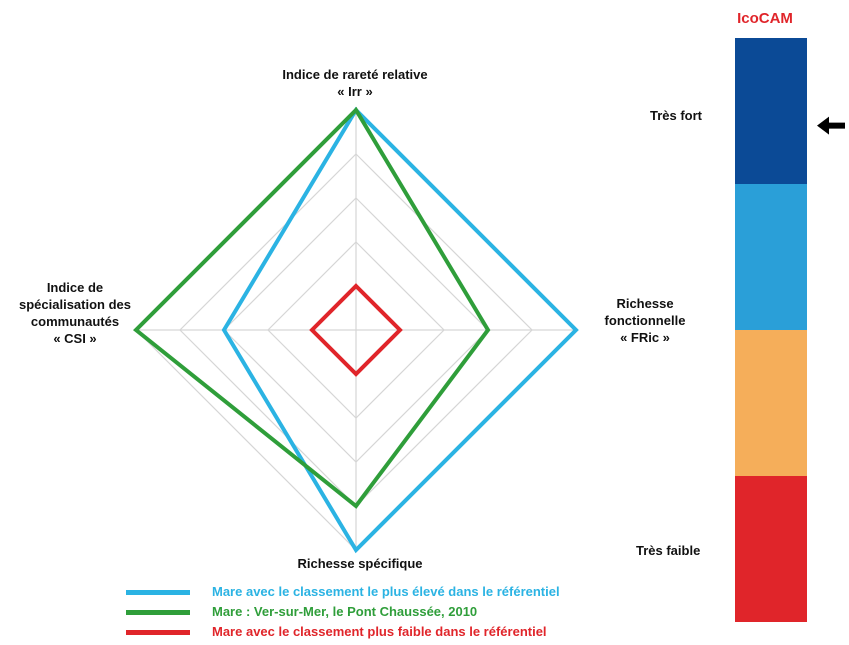 The image size is (849, 645). What do you see at coordinates (645, 337) in the screenshot?
I see `axis-label-line: « FRic »` at bounding box center [645, 337].